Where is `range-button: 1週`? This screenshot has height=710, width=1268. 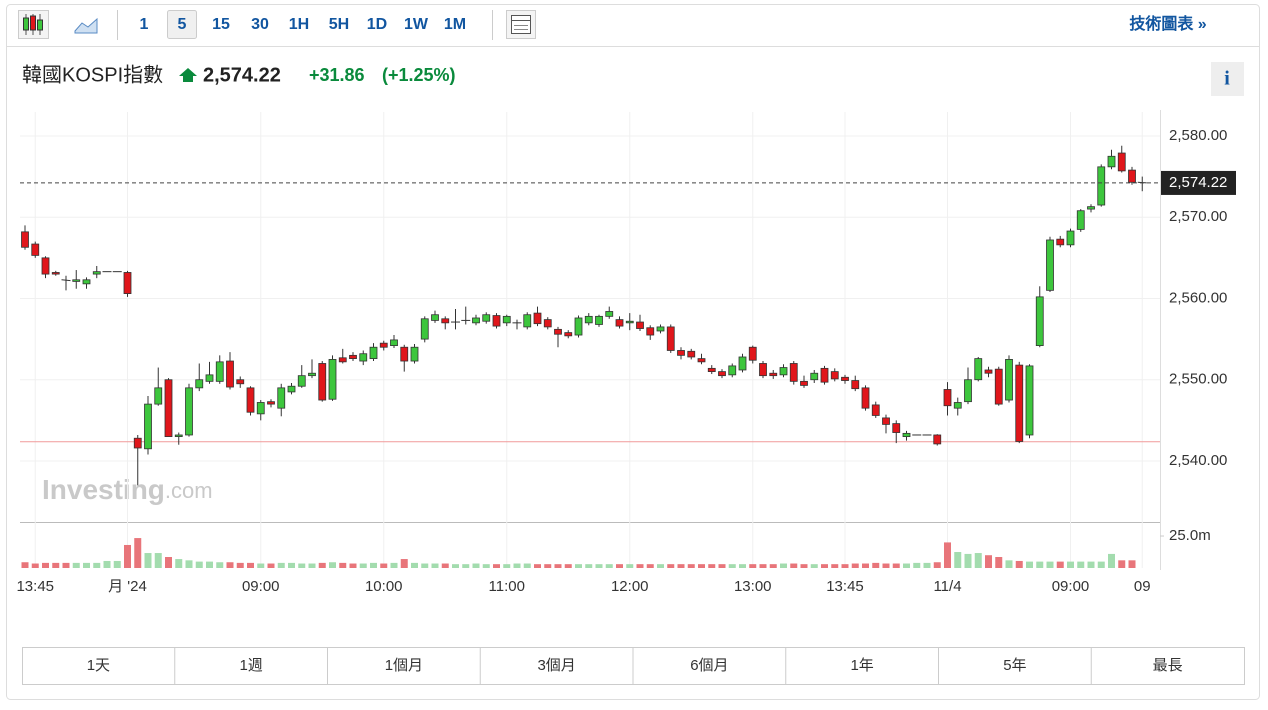
range-button: 1週 is located at coordinates (250, 665).